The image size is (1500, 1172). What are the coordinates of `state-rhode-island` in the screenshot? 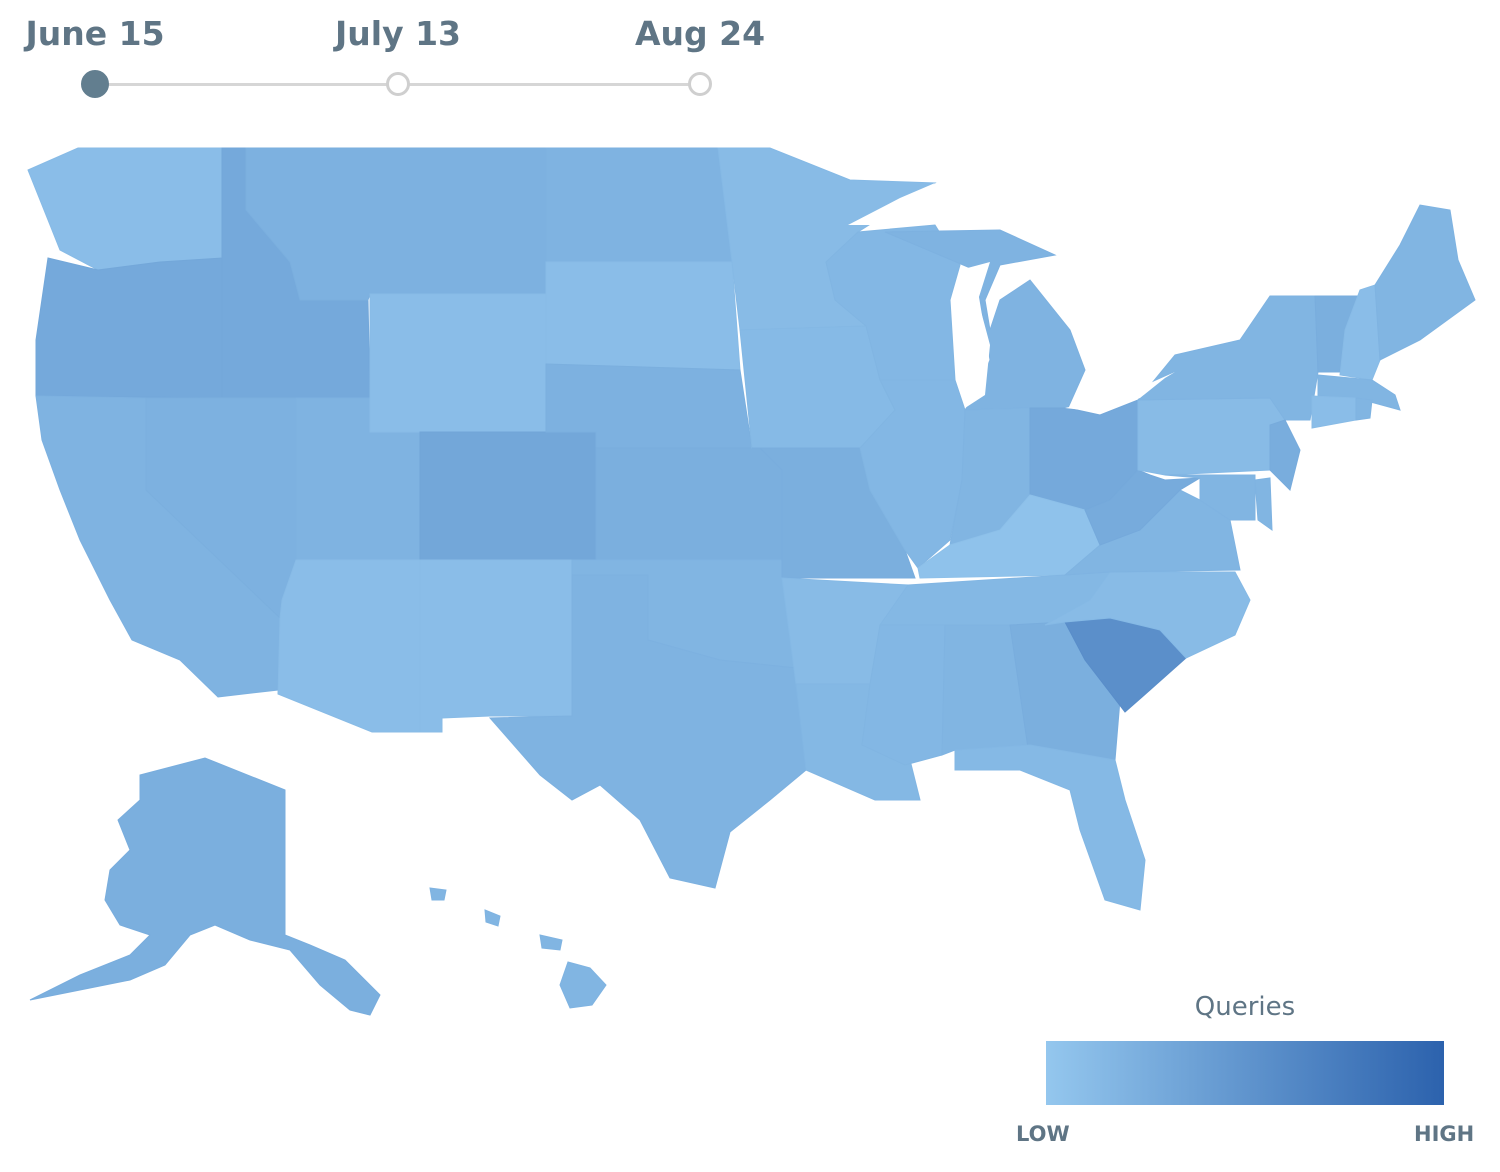 It's located at (1364, 409).